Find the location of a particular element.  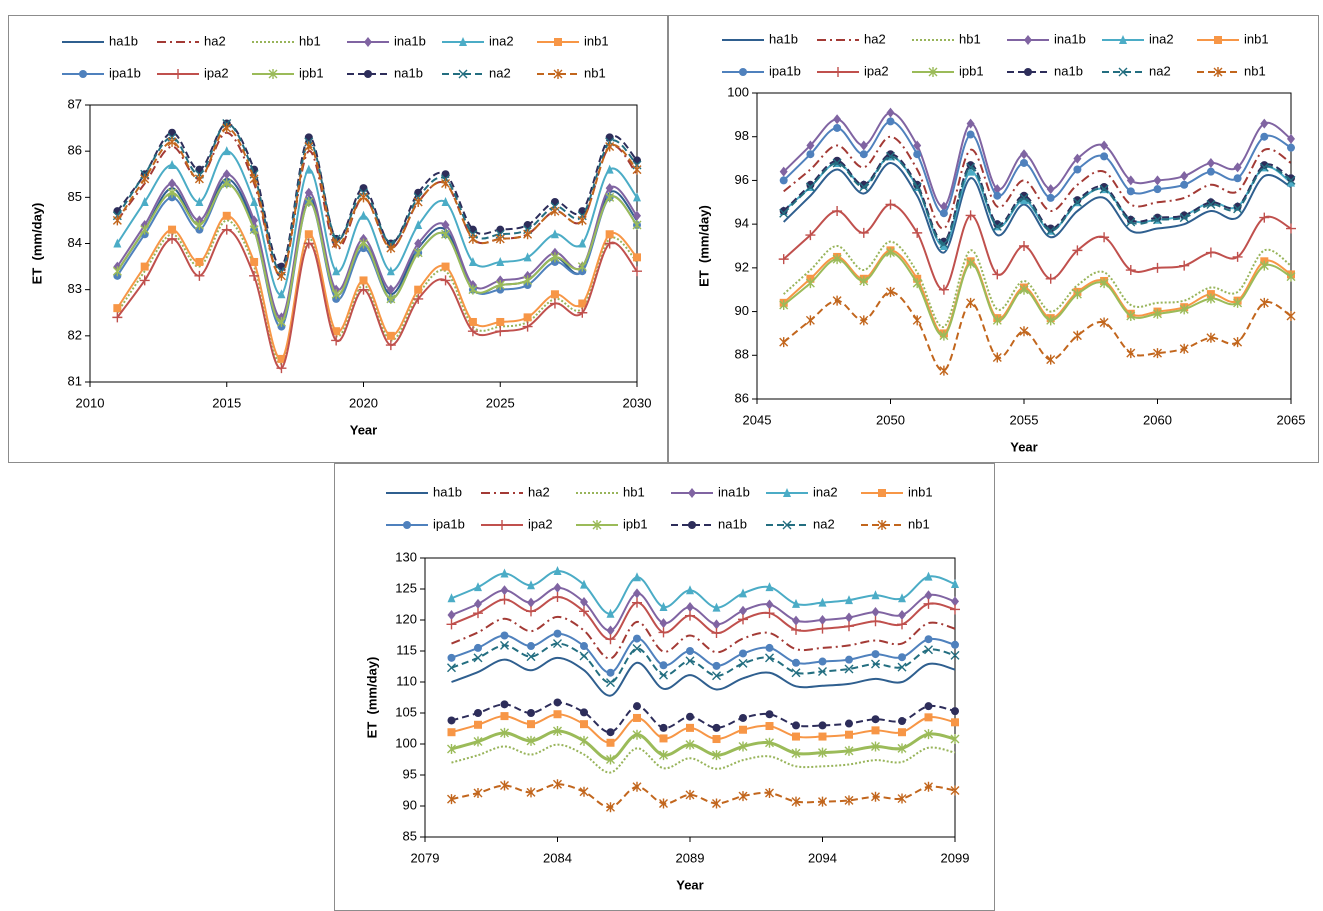

y-tick-label: 86 is located at coordinates (742, 397).